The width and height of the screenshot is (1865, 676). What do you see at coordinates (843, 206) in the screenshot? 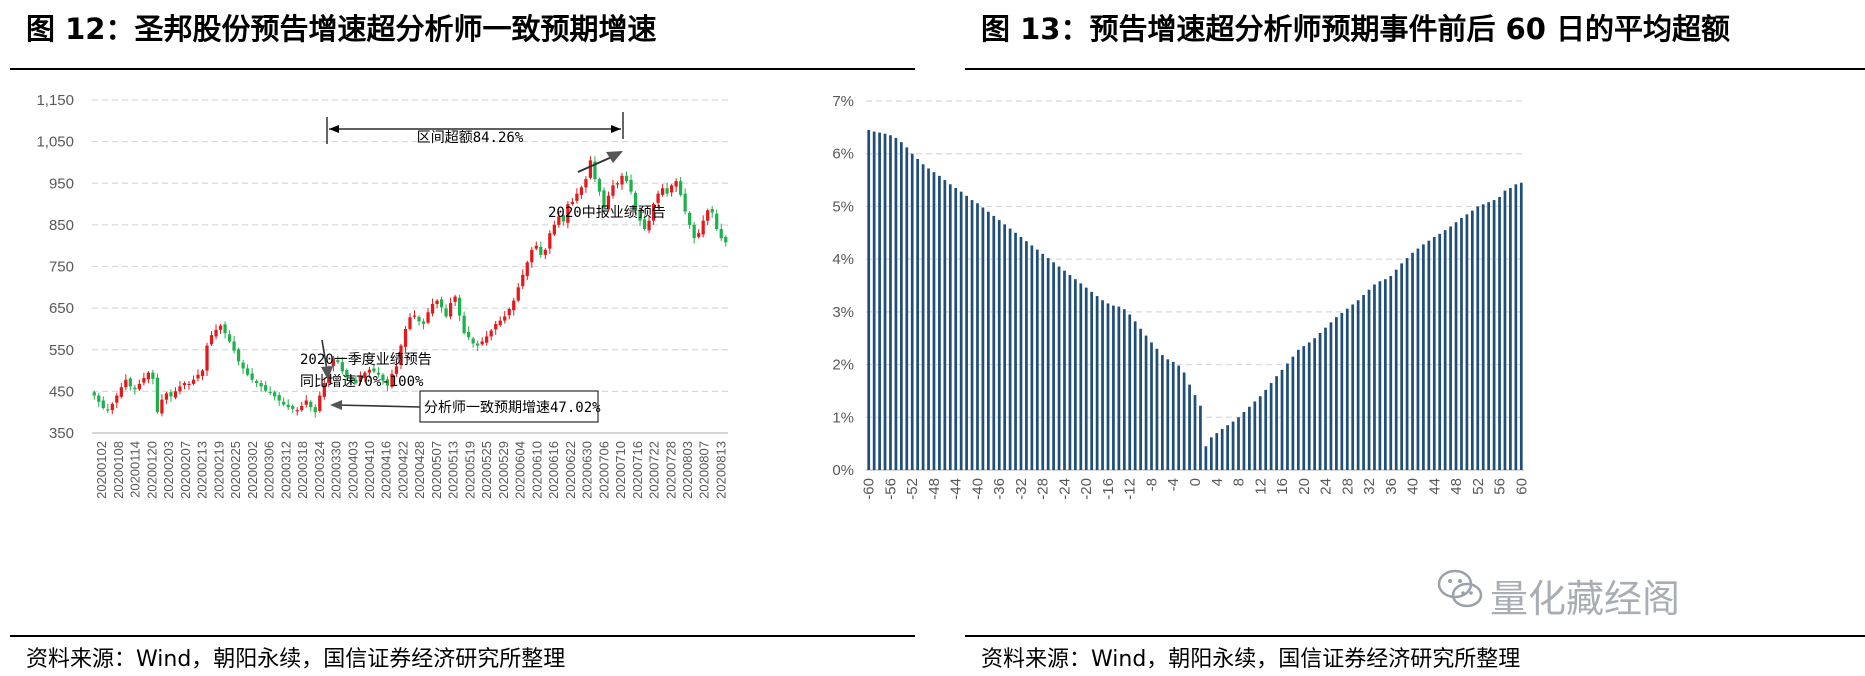
I see `y-tick-label: 5%` at bounding box center [843, 206].